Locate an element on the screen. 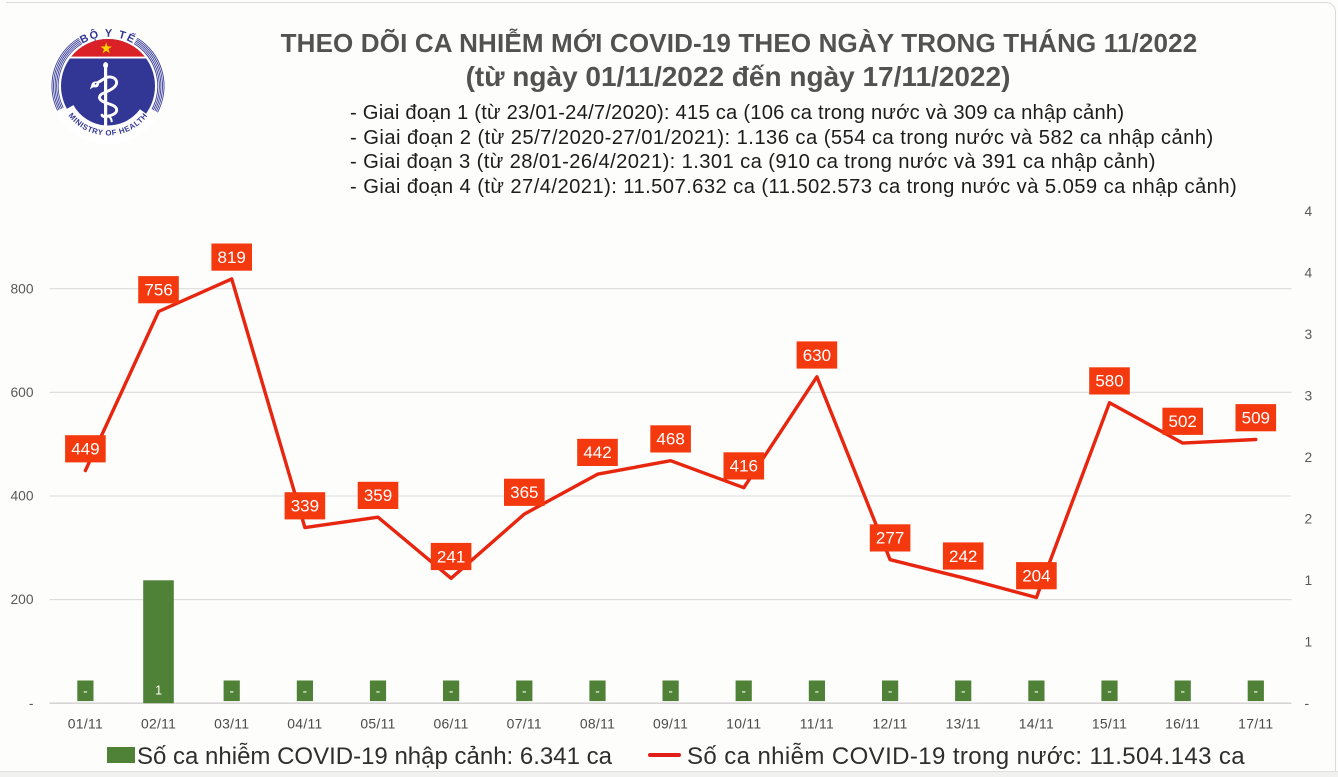  svg-text: 580 is located at coordinates (1109, 381).